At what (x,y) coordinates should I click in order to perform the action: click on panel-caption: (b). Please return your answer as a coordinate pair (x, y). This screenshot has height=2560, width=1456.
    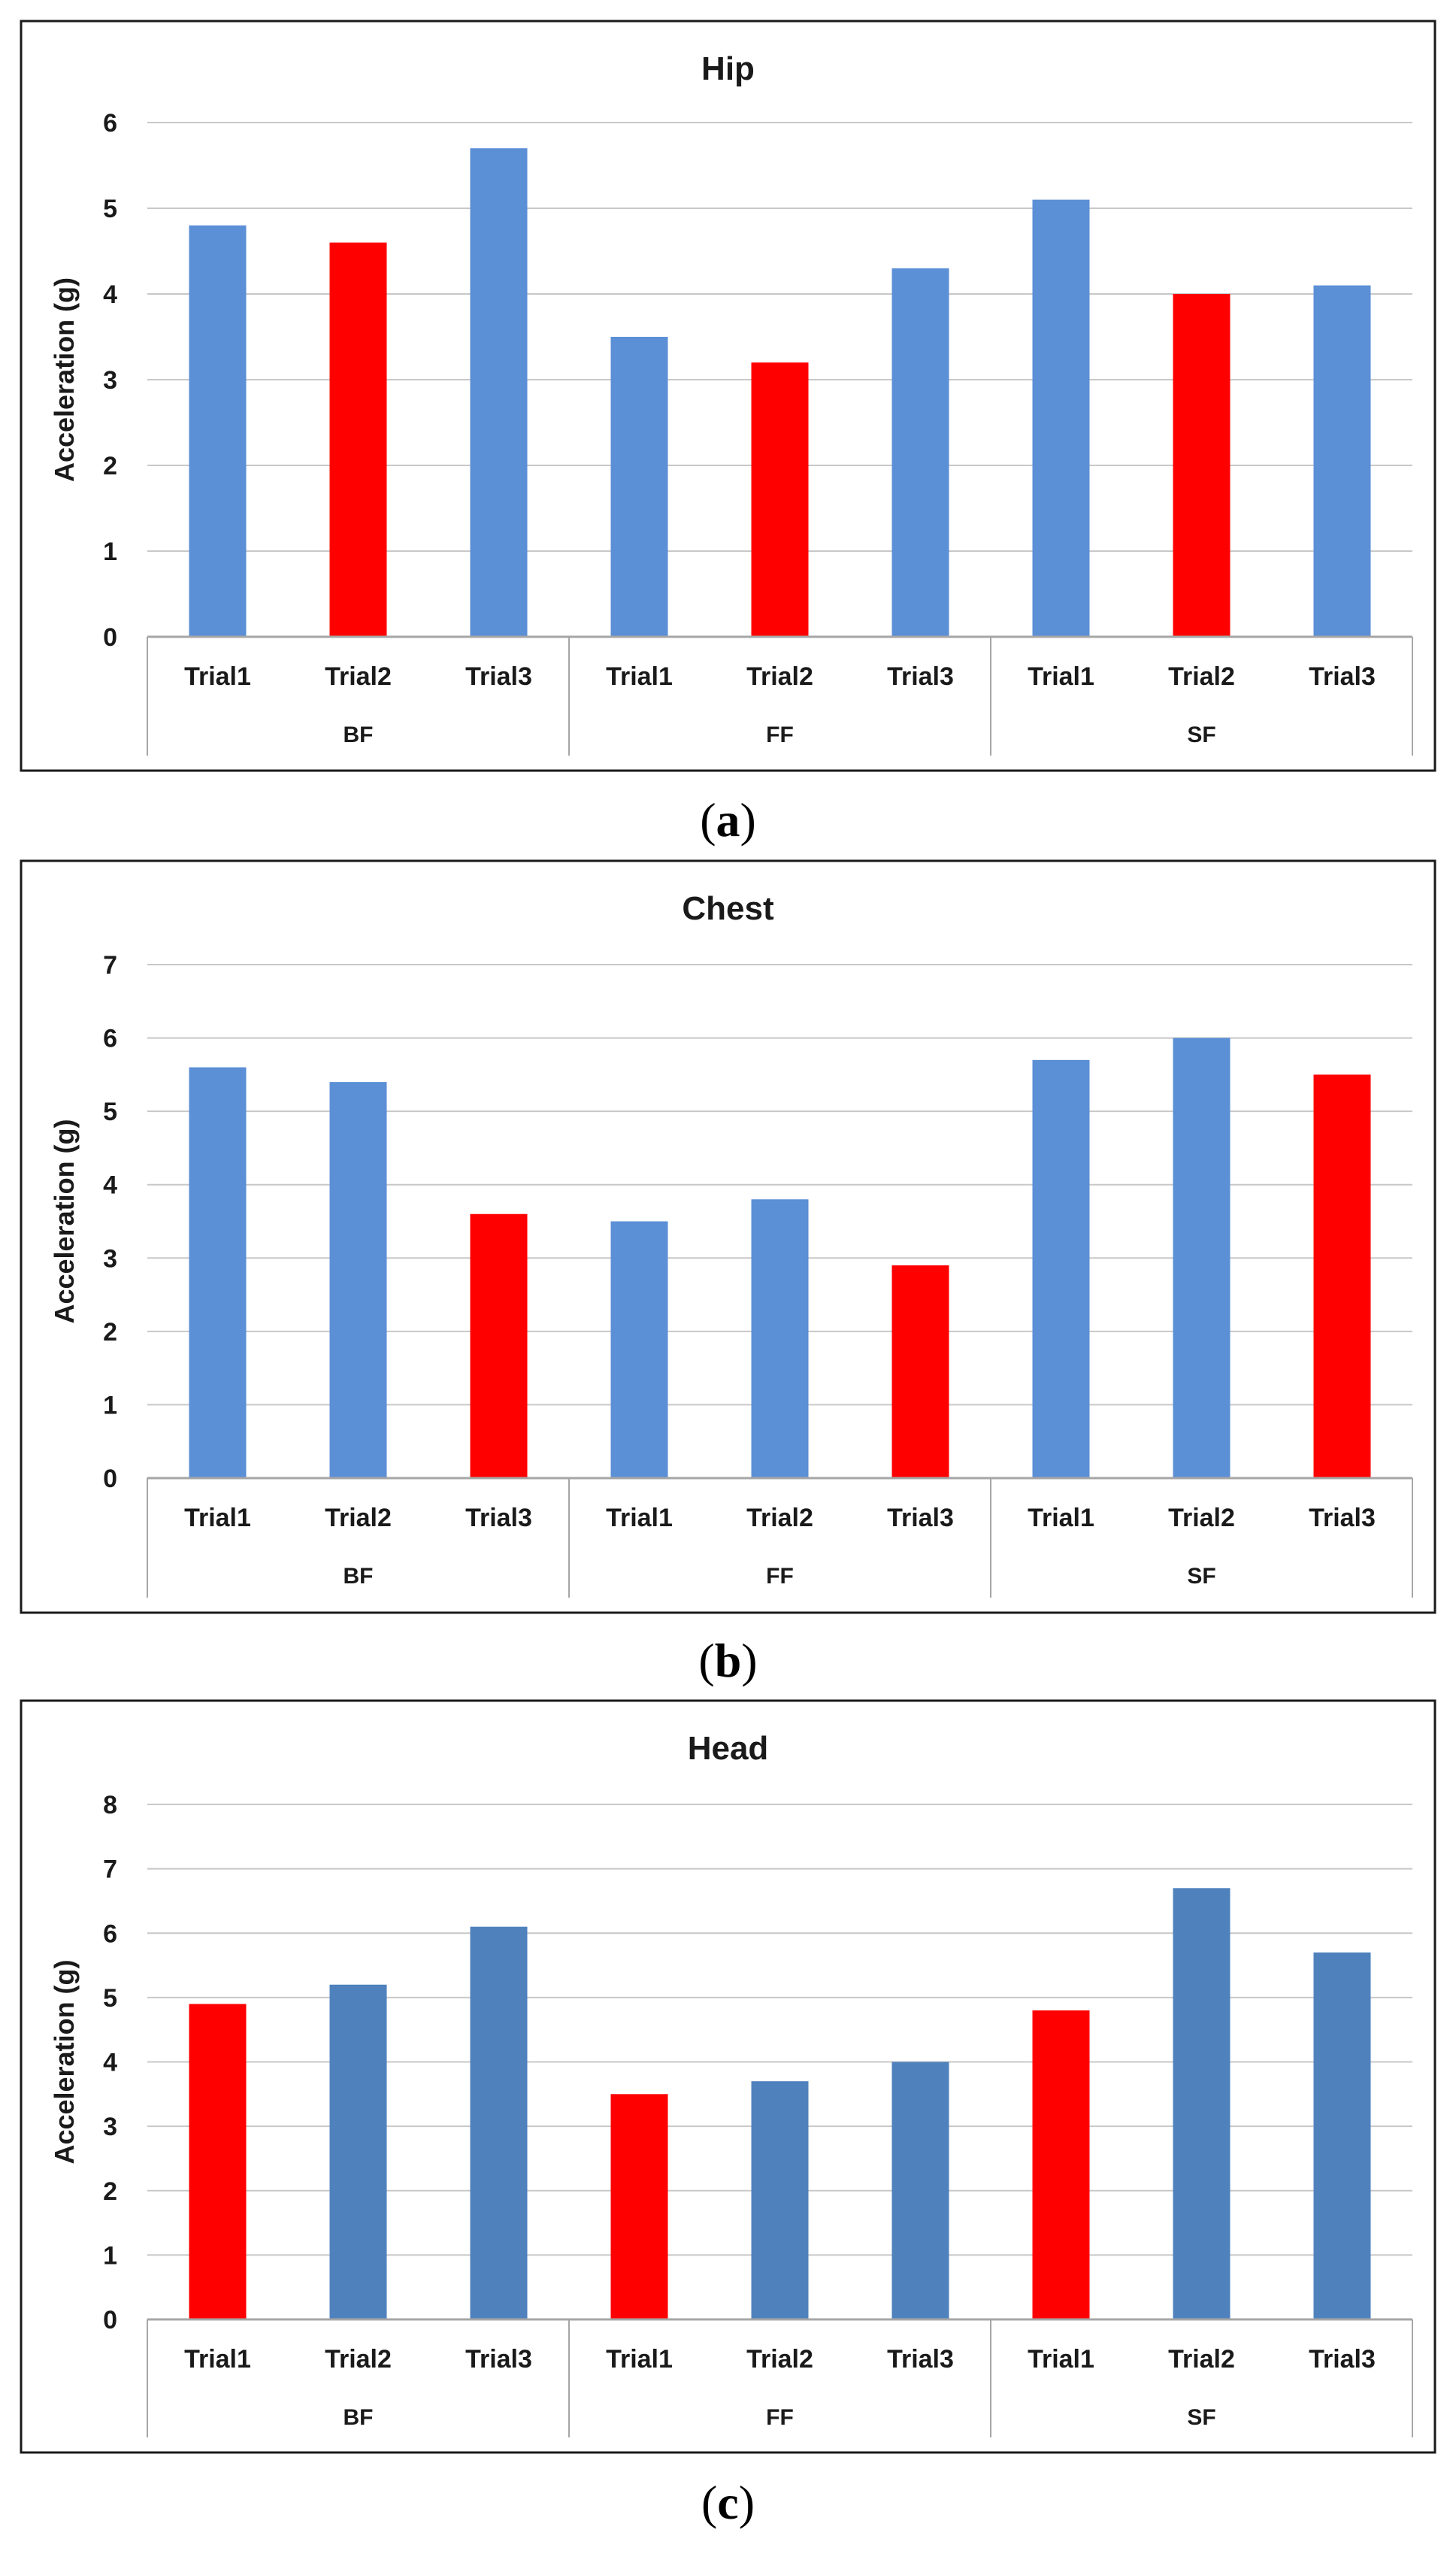
    Looking at the image, I should click on (727, 1660).